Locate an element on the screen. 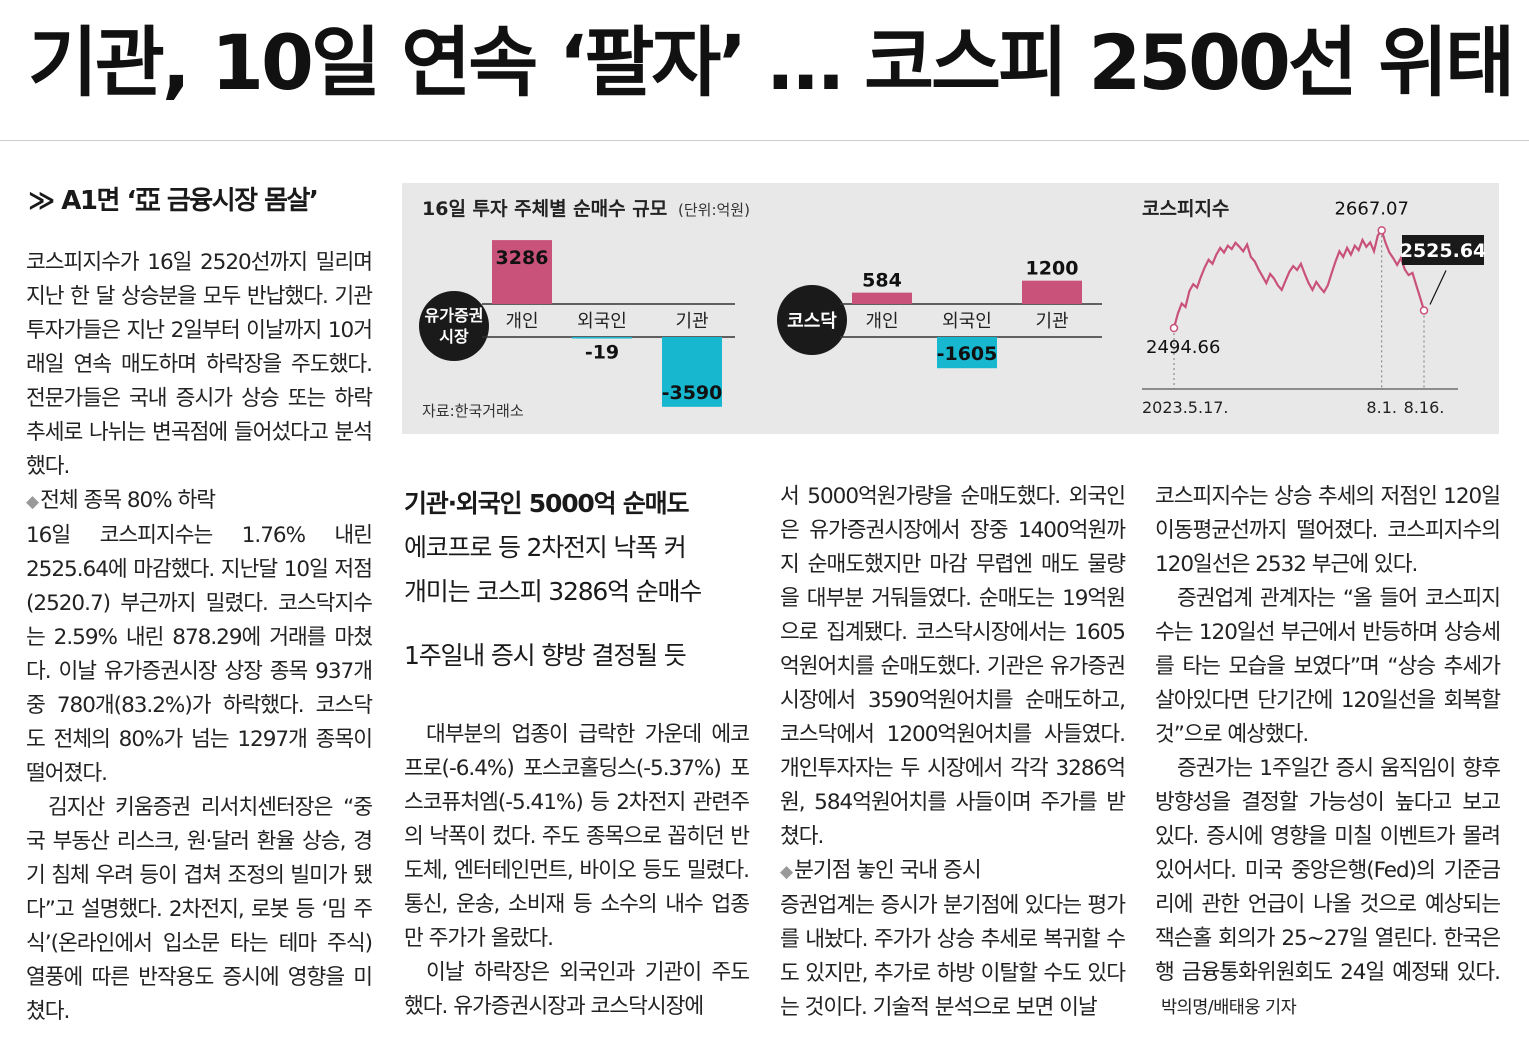 Image resolution: width=1529 pixels, height=1047 pixels. market-badge-label: 코스닥 is located at coordinates (812, 321).